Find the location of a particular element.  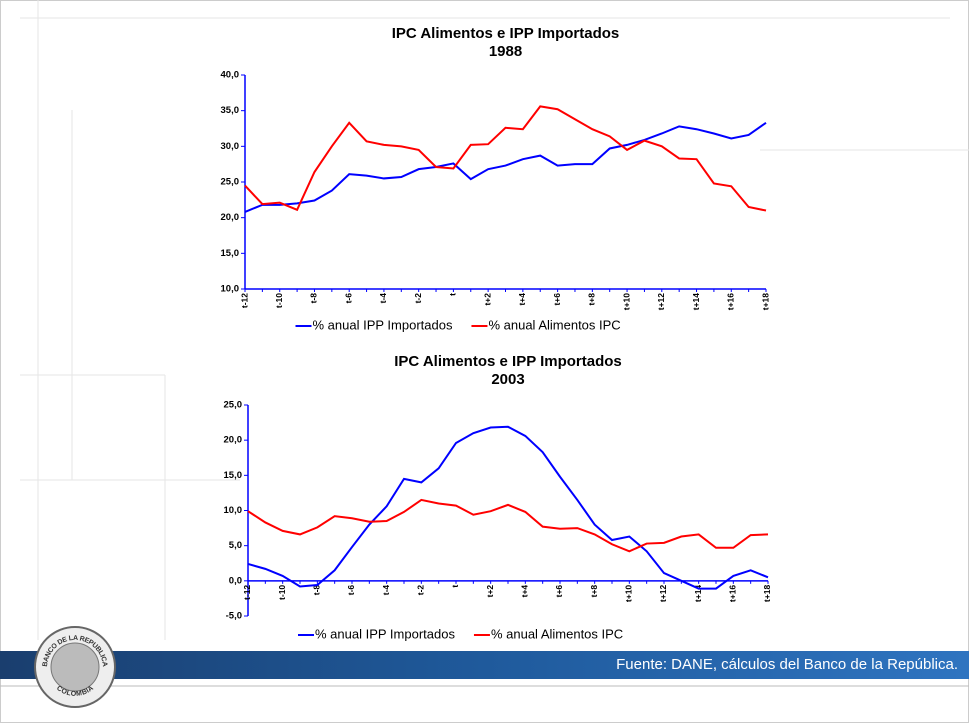

footer-band is located at coordinates (484, 665).